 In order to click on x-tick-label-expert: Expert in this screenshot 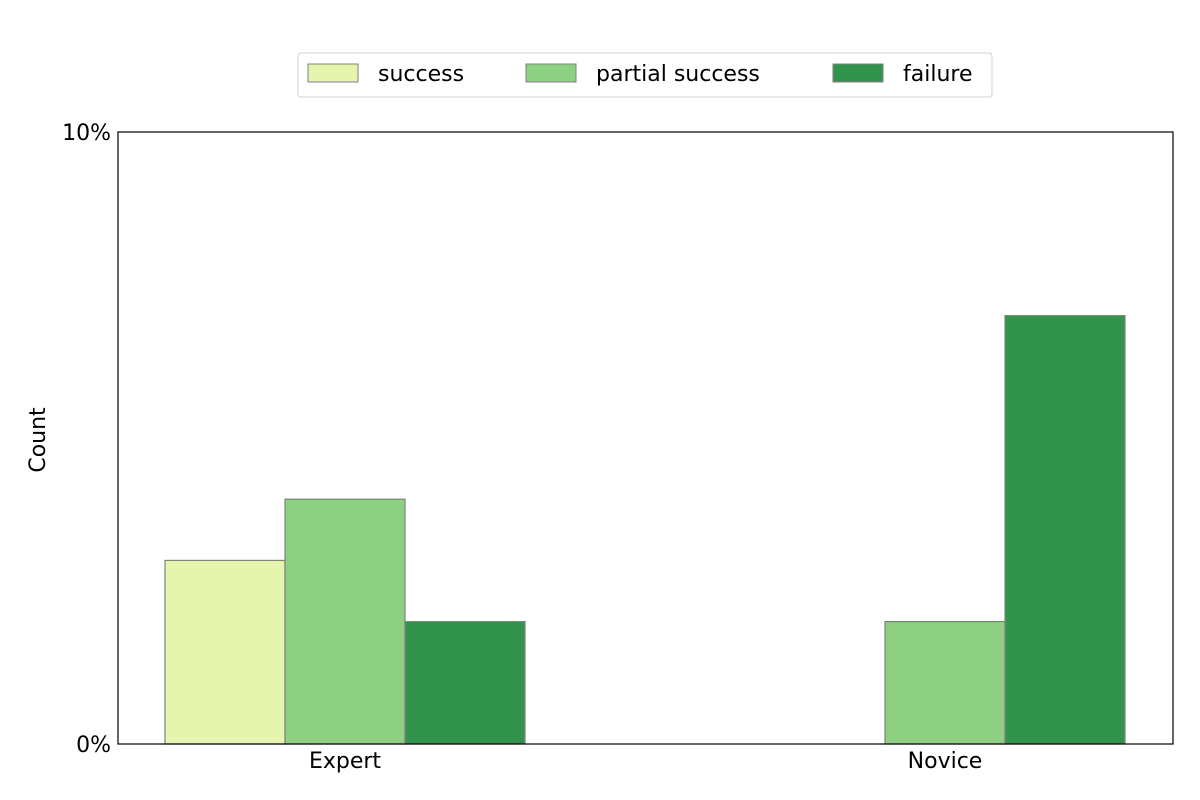, I will do `click(345, 761)`.